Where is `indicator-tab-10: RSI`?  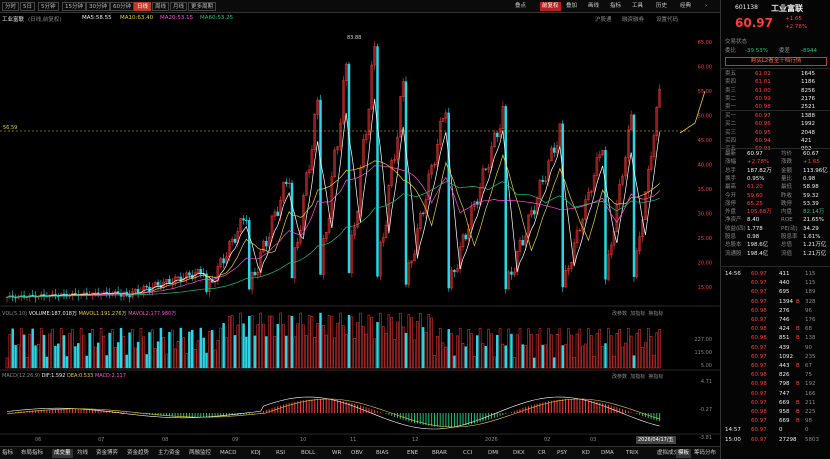 indicator-tab-10: RSI is located at coordinates (280, 453).